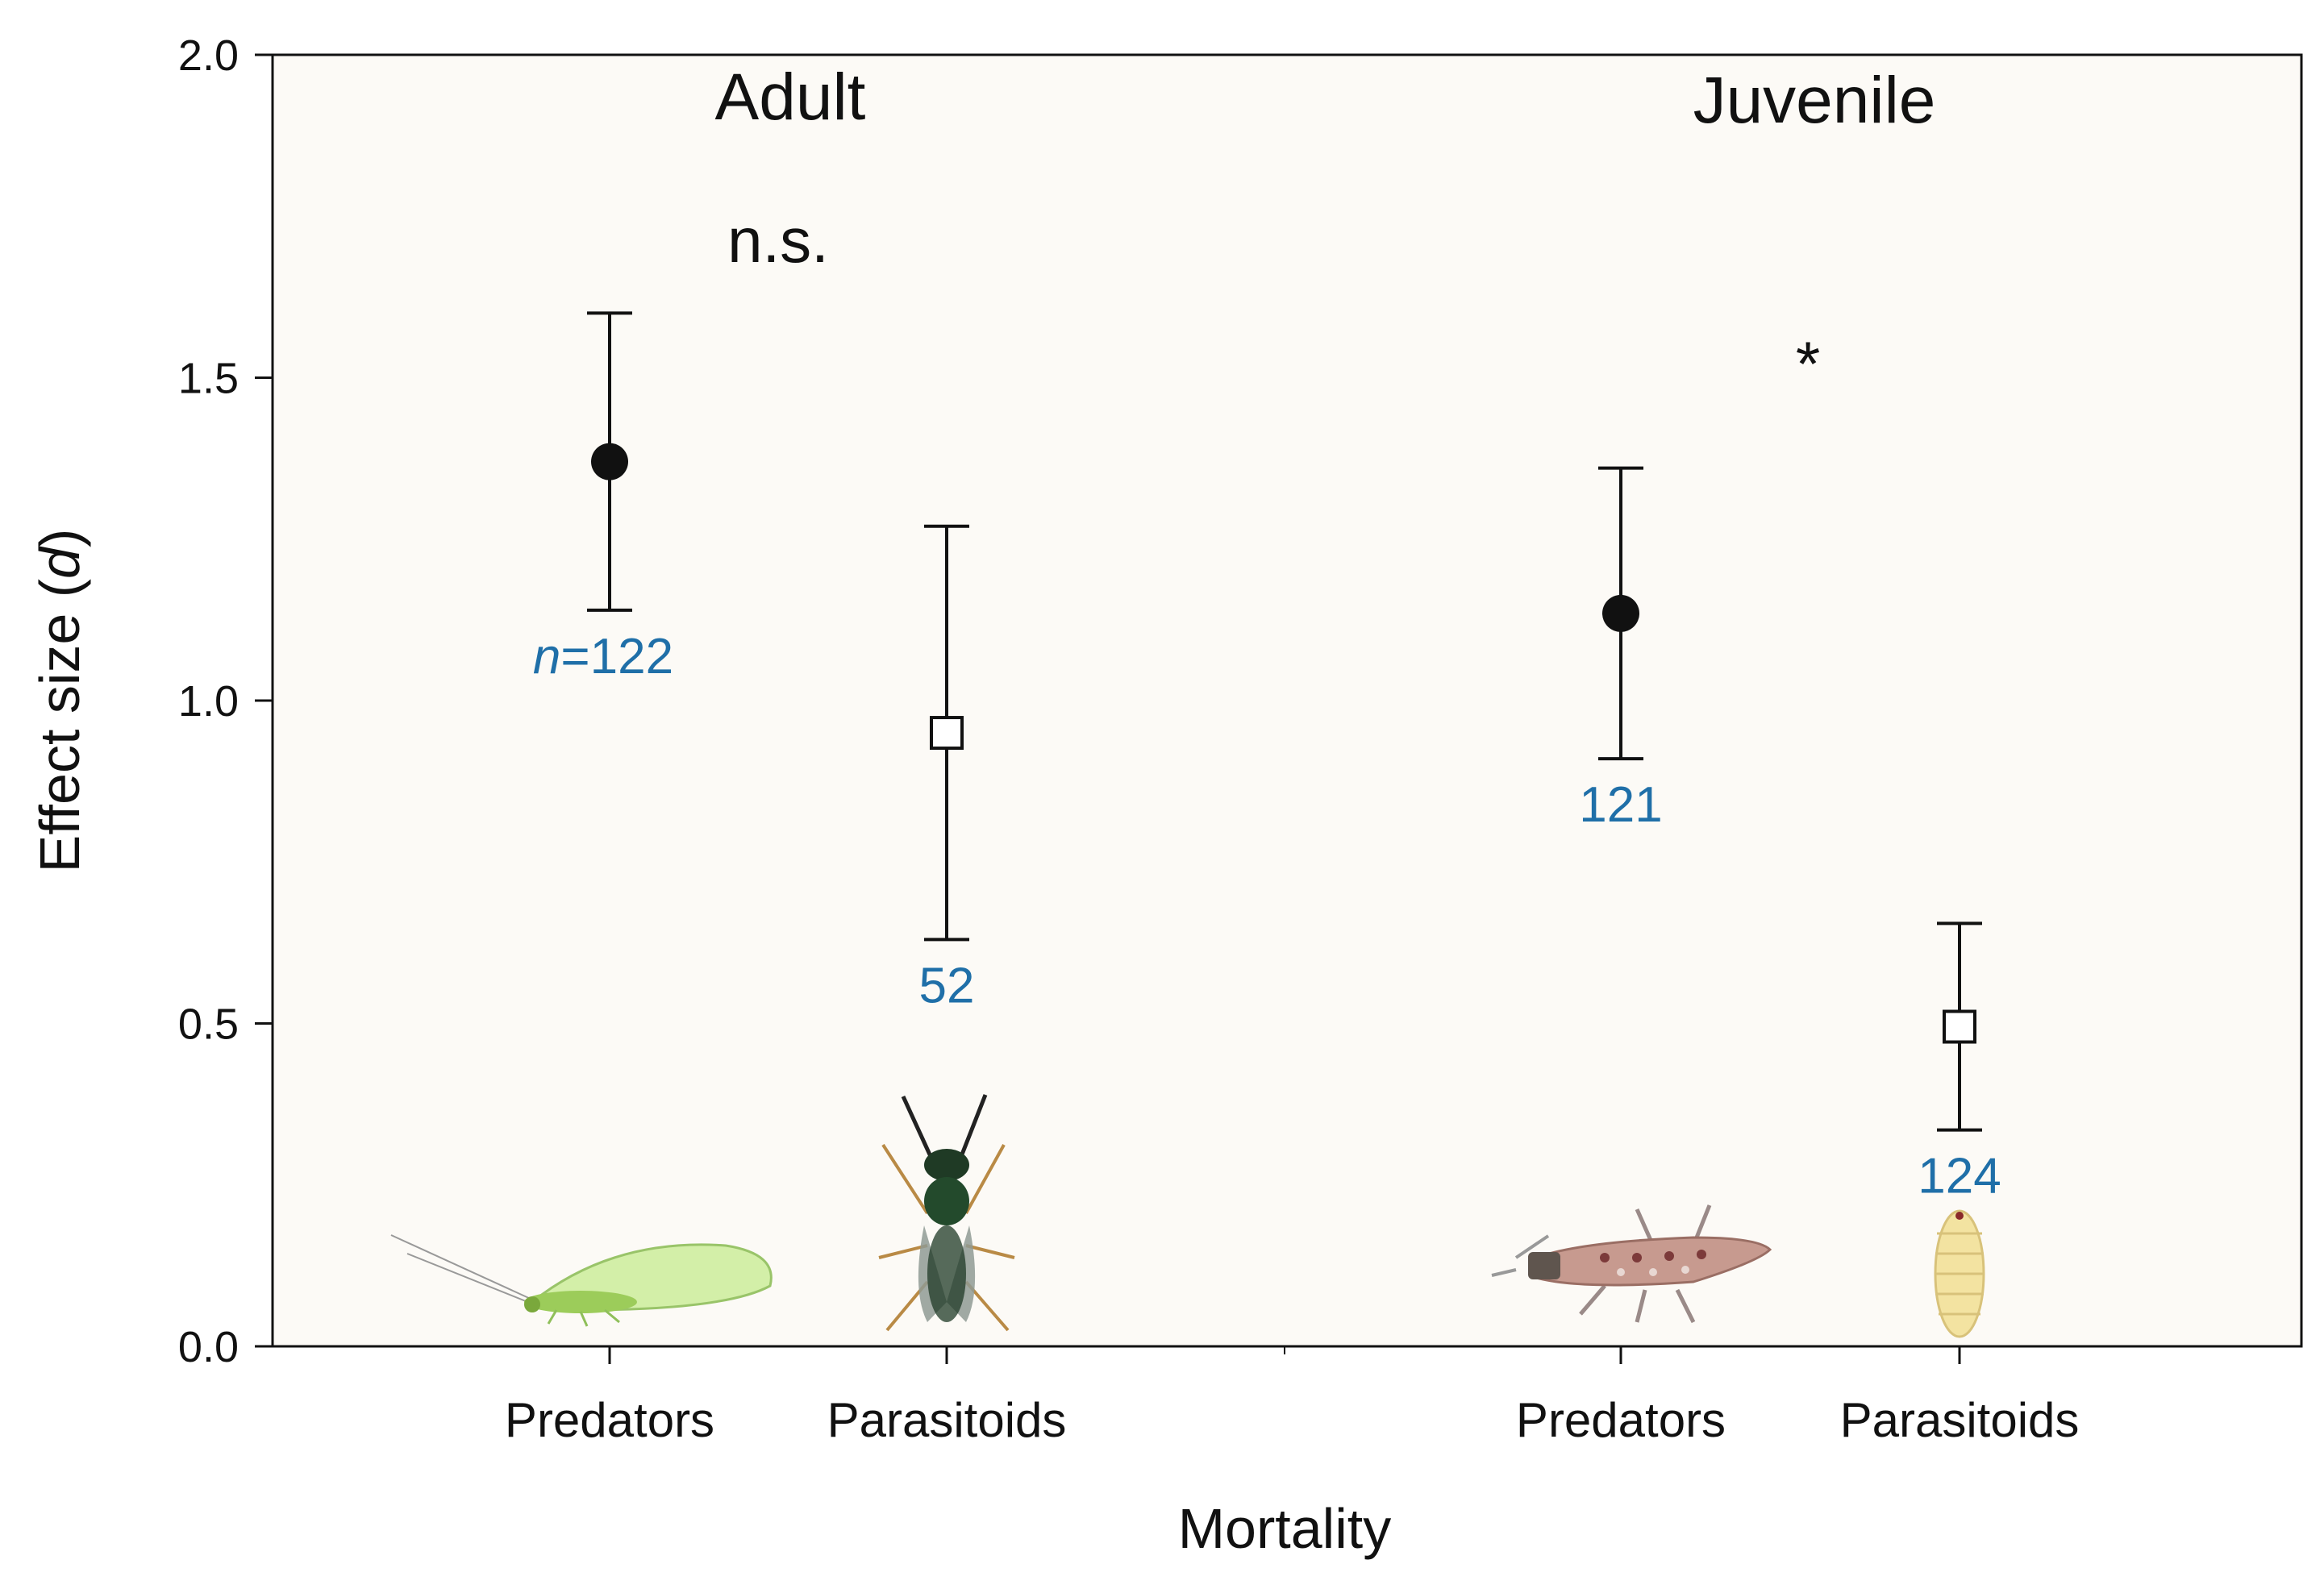 The height and width of the screenshot is (1589, 2324). I want to click on parasitoid-pupa-icon, so click(1960, 1273).